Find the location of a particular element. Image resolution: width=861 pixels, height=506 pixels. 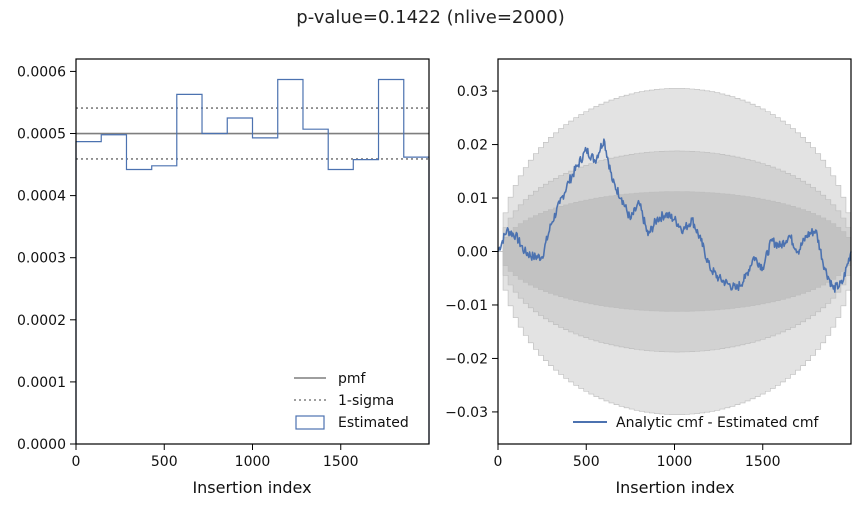

legend-1sigma-label: 1-sigma is located at coordinates (366, 401).